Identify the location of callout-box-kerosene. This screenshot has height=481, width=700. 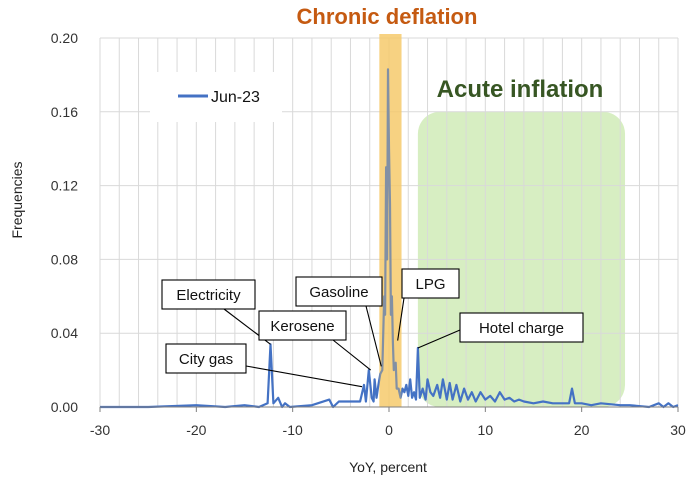
(302, 325).